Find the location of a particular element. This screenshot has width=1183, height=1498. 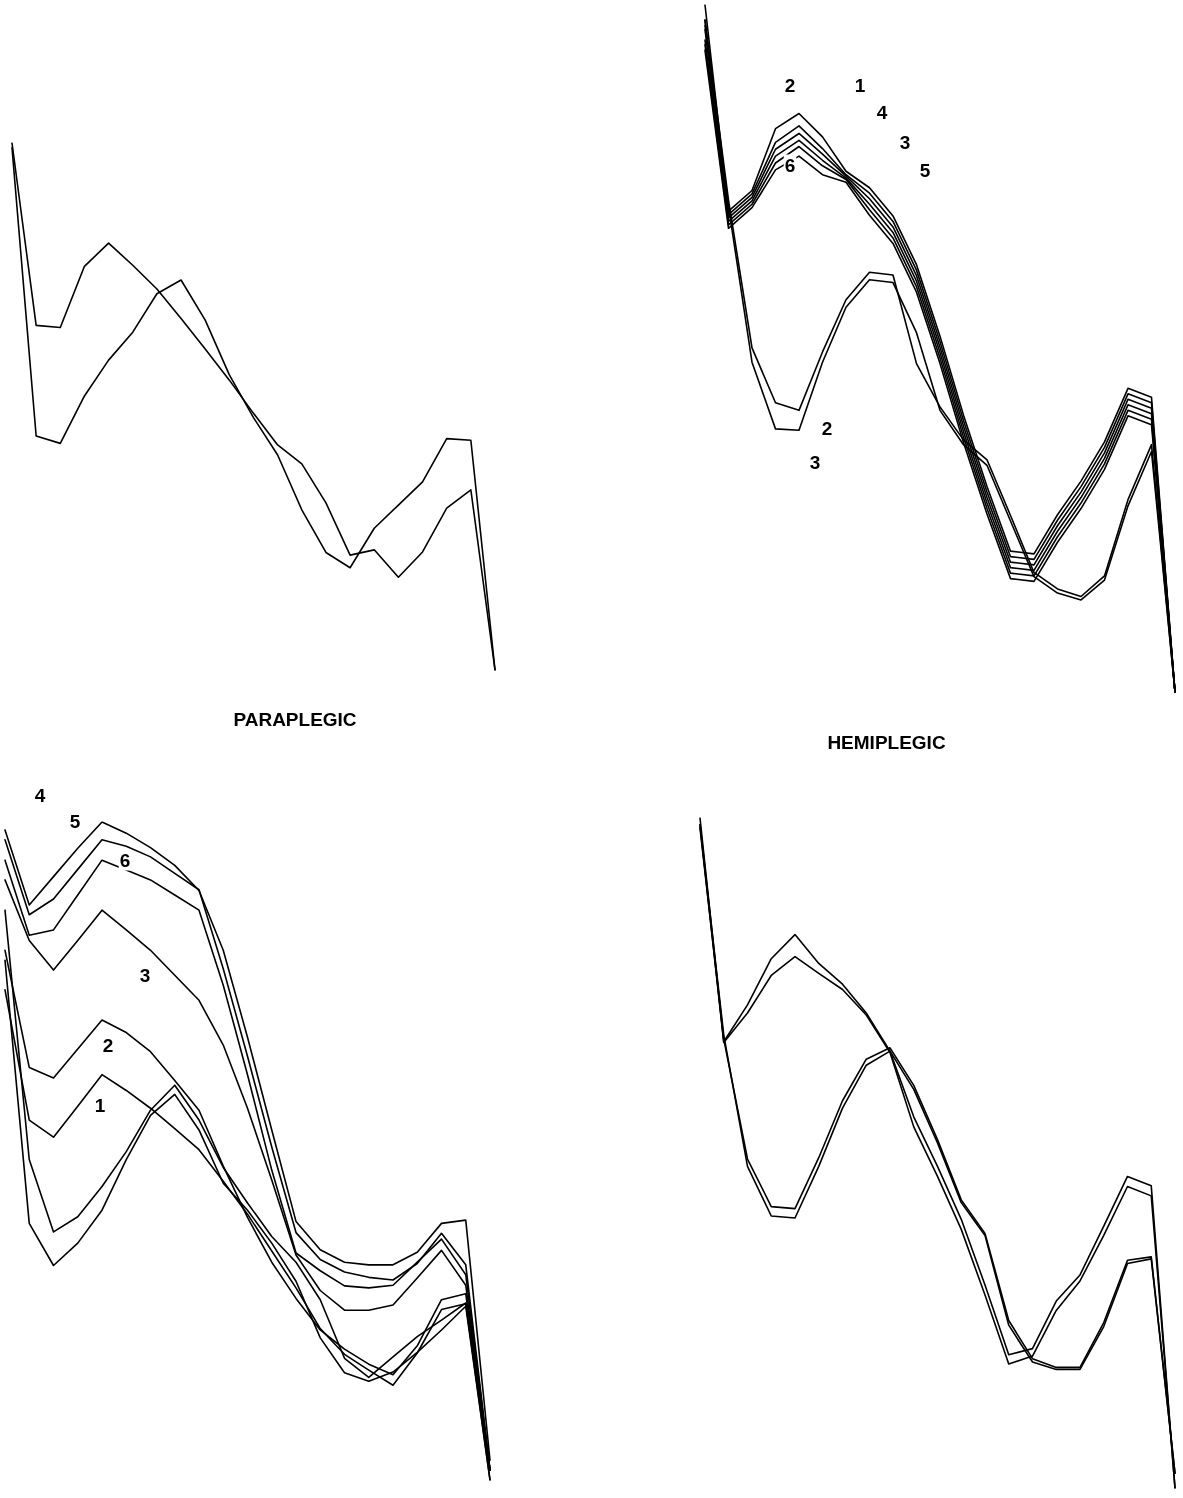

text: HEMIPLEGIC is located at coordinates (886, 742).